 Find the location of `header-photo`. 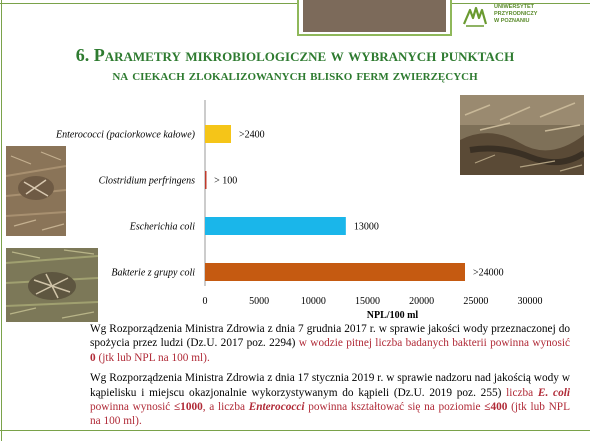

header-photo is located at coordinates (374, 18).